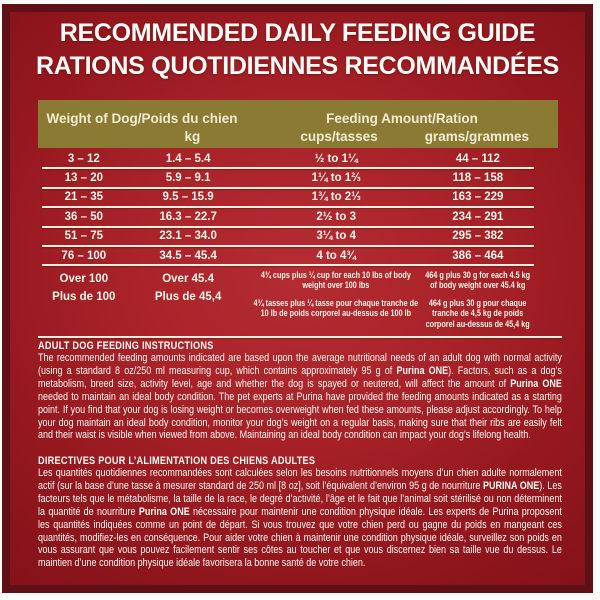  I want to click on table-row: 3 – 12 1.4 – 5.4 ½ to 1¼ 44 – 112, so click(288, 160).